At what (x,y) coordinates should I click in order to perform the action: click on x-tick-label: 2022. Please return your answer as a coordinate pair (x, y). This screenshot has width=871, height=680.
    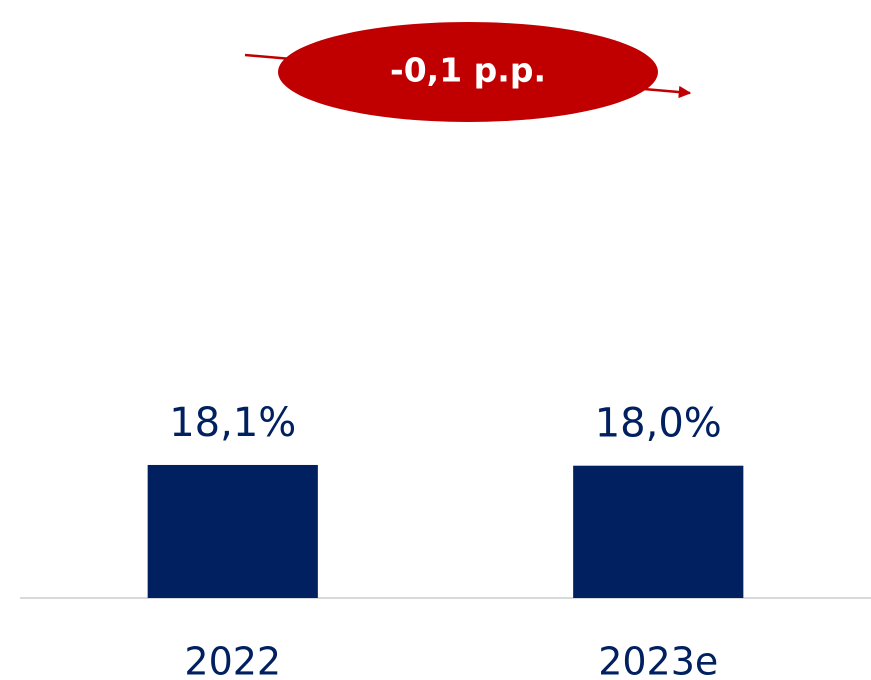
    Looking at the image, I should click on (232, 660).